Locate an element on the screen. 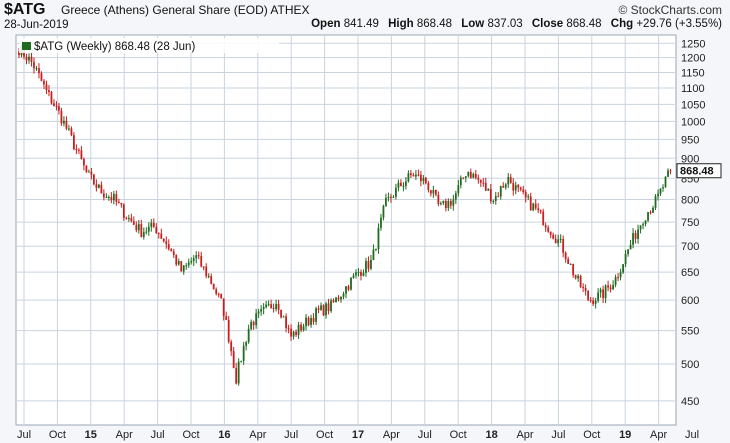 This screenshot has width=730, height=443. y-tick-label: 1000 is located at coordinates (693, 122).